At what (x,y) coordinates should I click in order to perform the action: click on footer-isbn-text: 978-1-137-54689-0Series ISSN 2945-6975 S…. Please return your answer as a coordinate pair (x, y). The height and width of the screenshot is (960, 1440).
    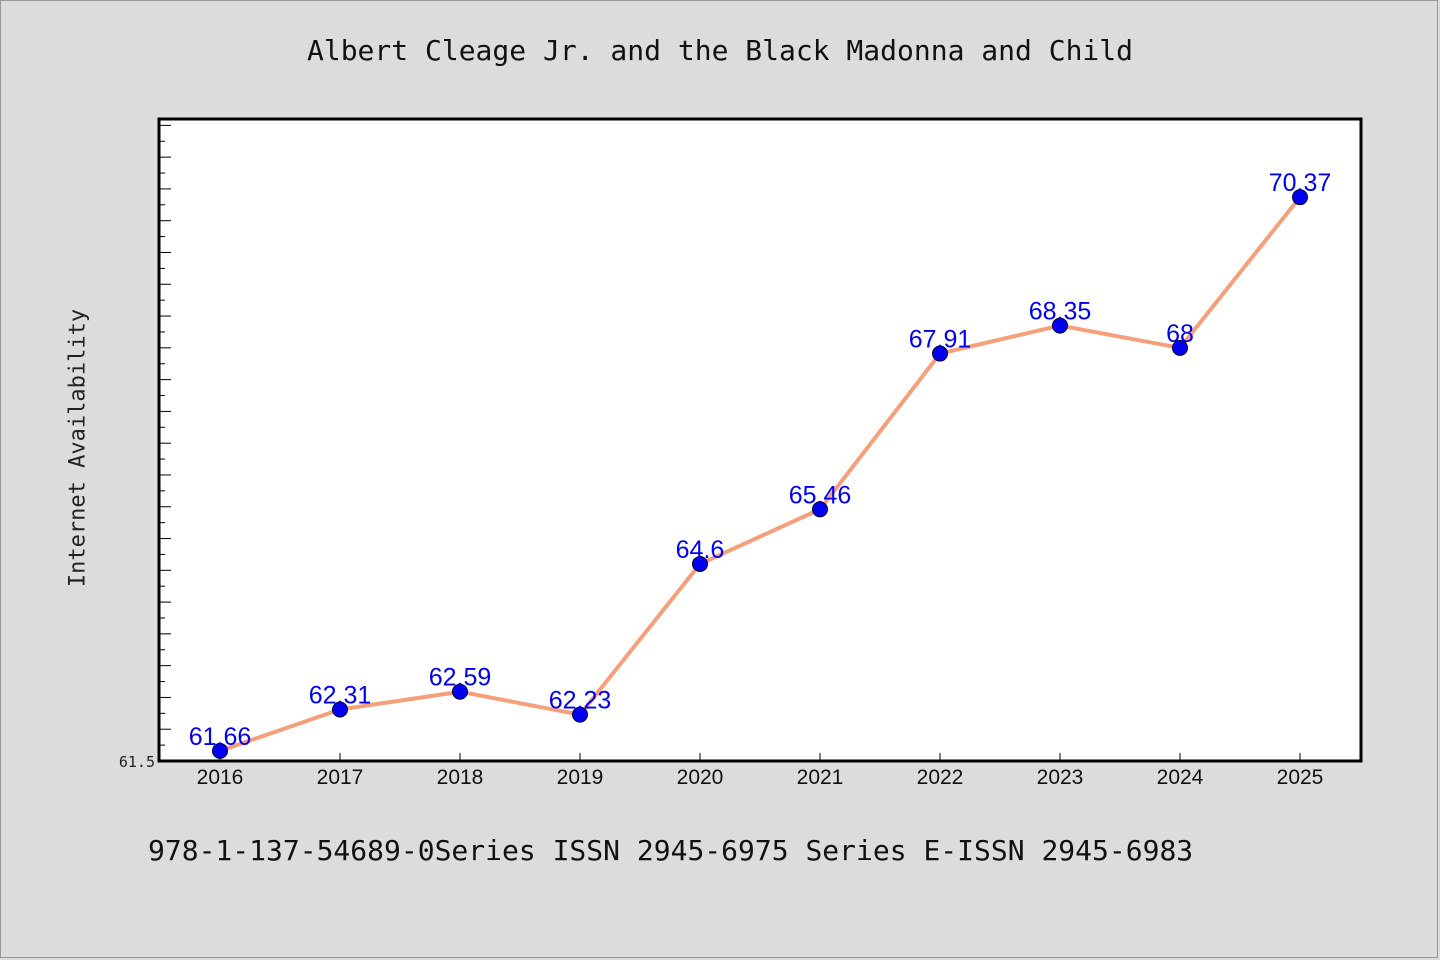
    Looking at the image, I should click on (671, 850).